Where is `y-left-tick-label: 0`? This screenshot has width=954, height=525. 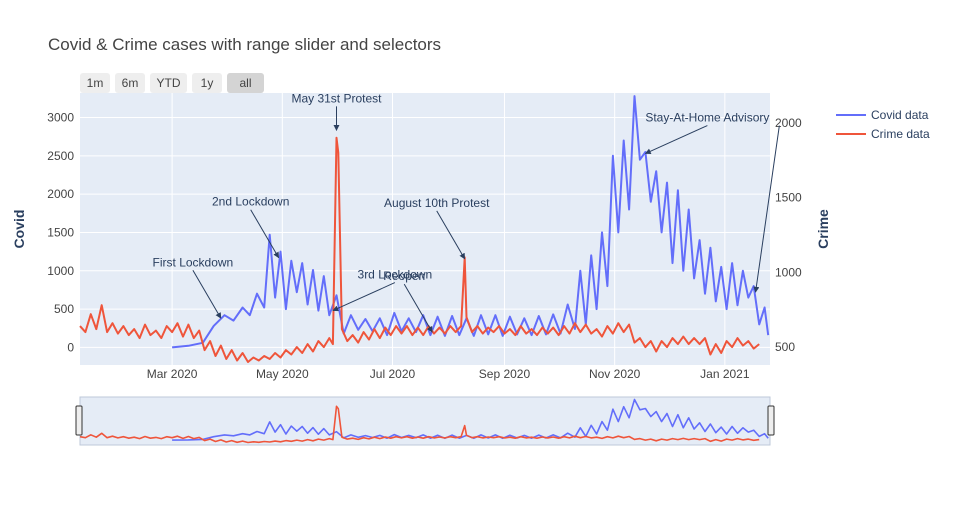
y-left-tick-label: 0 is located at coordinates (70, 347).